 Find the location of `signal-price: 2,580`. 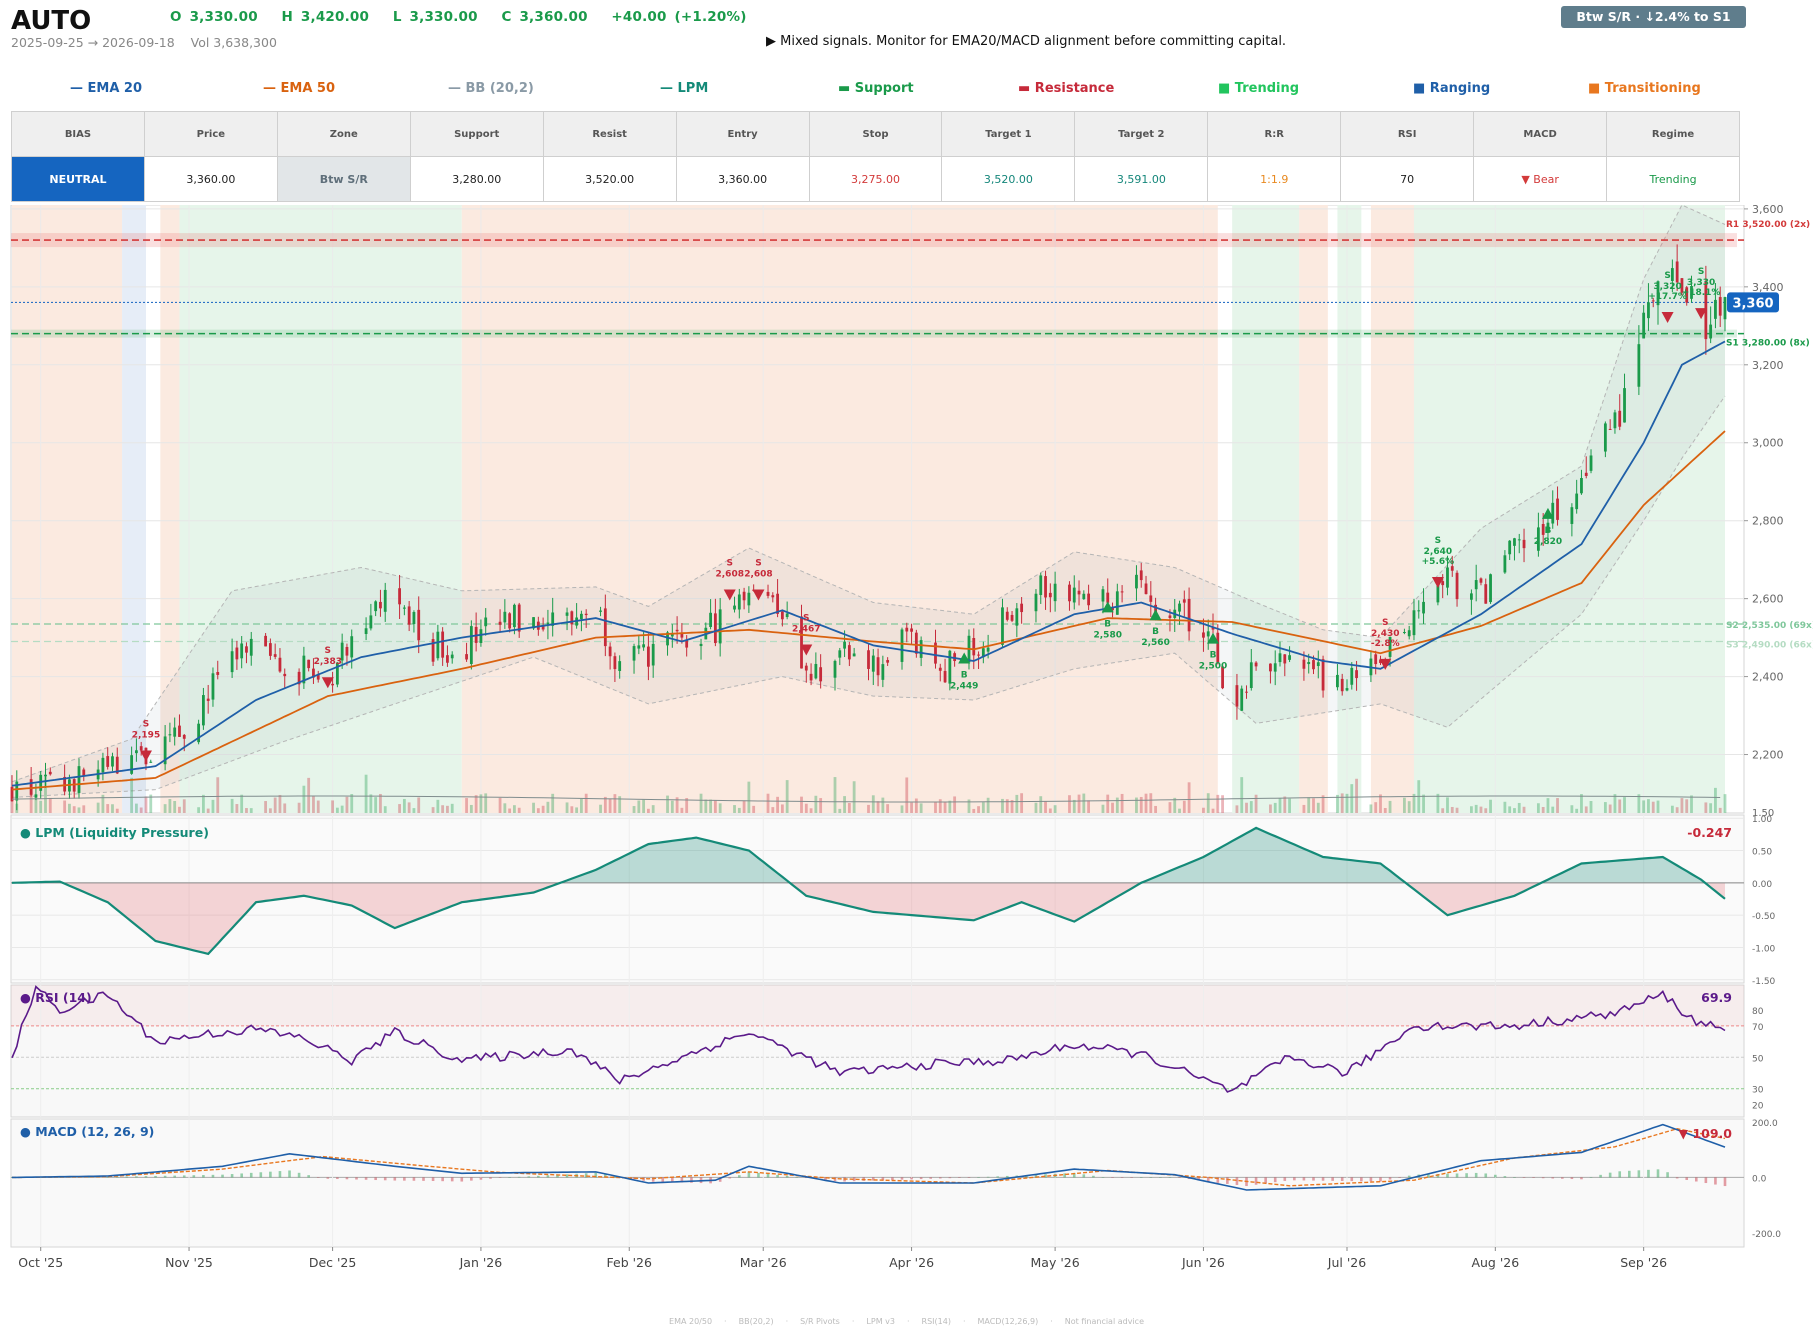

signal-price: 2,580 is located at coordinates (1108, 635).